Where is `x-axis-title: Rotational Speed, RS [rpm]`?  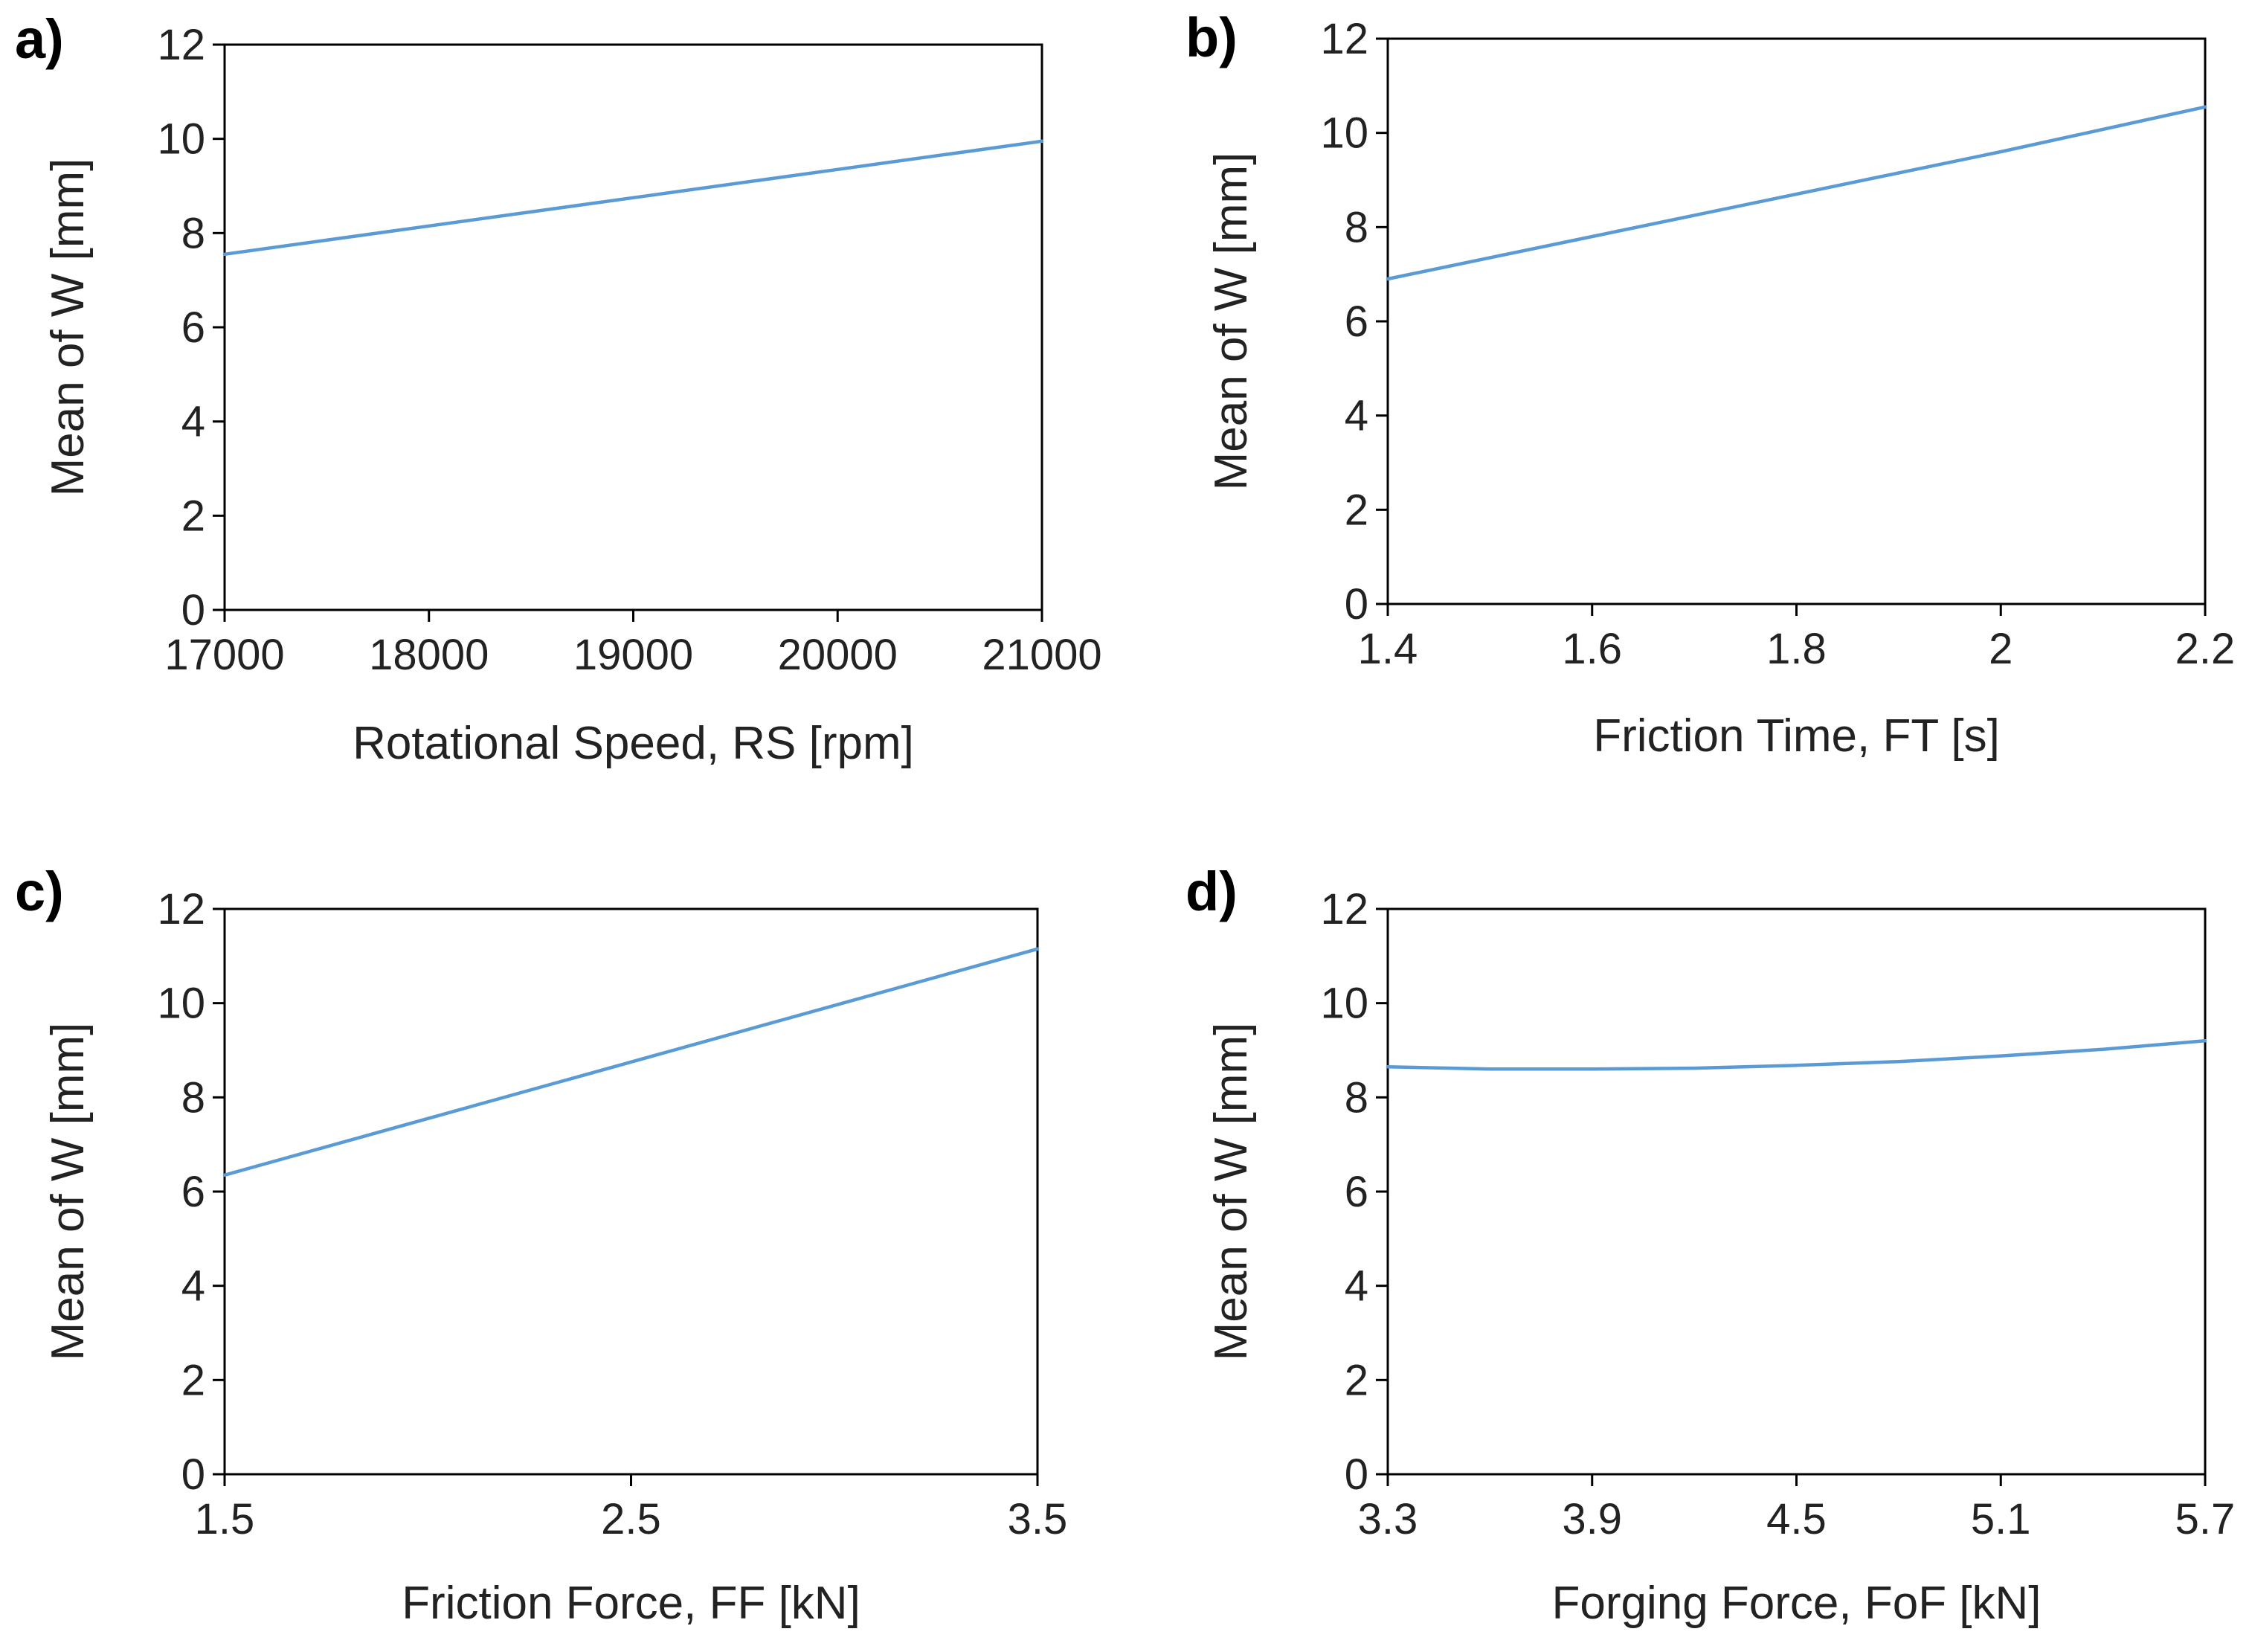 x-axis-title: Rotational Speed, RS [rpm] is located at coordinates (633, 744).